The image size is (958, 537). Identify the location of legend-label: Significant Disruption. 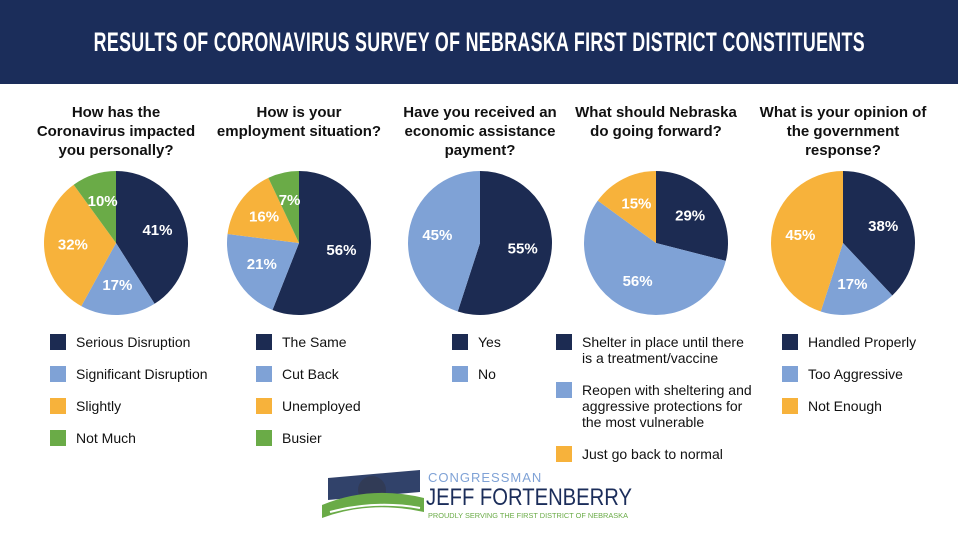
(142, 374).